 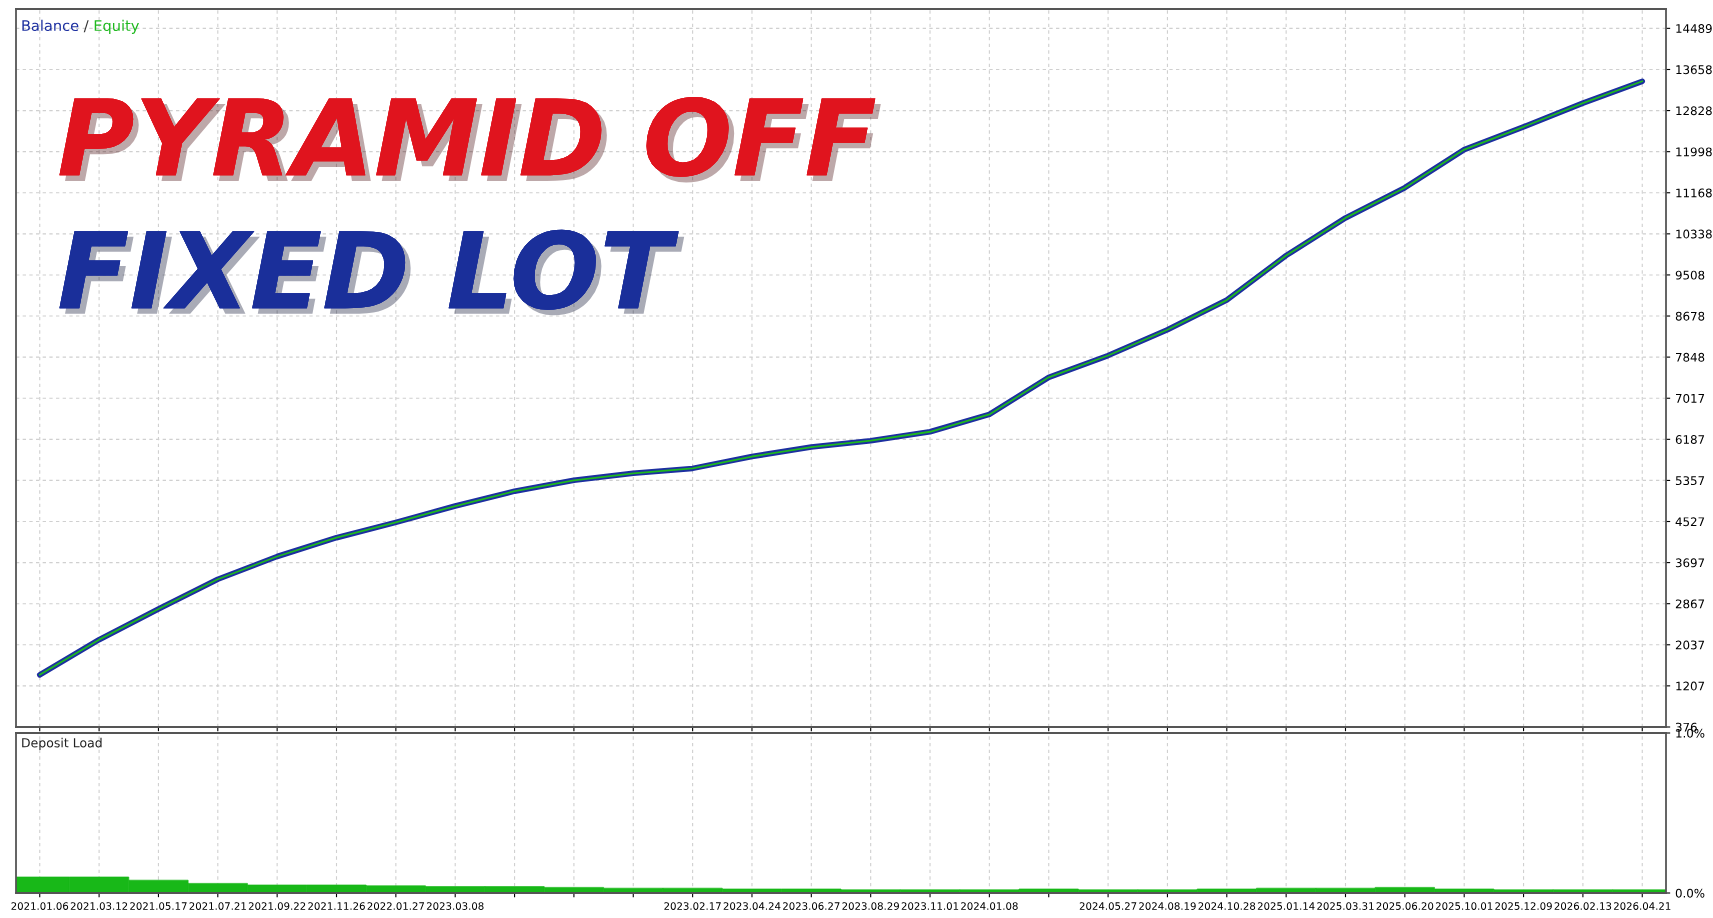 I want to click on annotation: PYRAMID OFF, so click(x=470, y=140).